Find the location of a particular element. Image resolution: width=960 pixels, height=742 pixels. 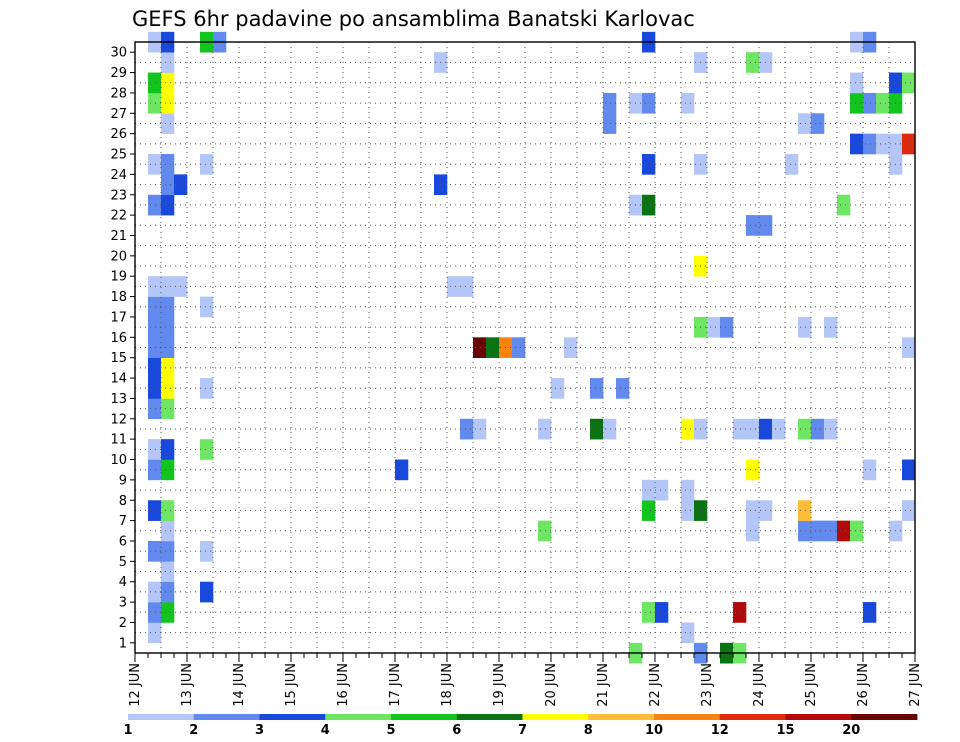

y-tick-label: 22 is located at coordinates (118, 216).